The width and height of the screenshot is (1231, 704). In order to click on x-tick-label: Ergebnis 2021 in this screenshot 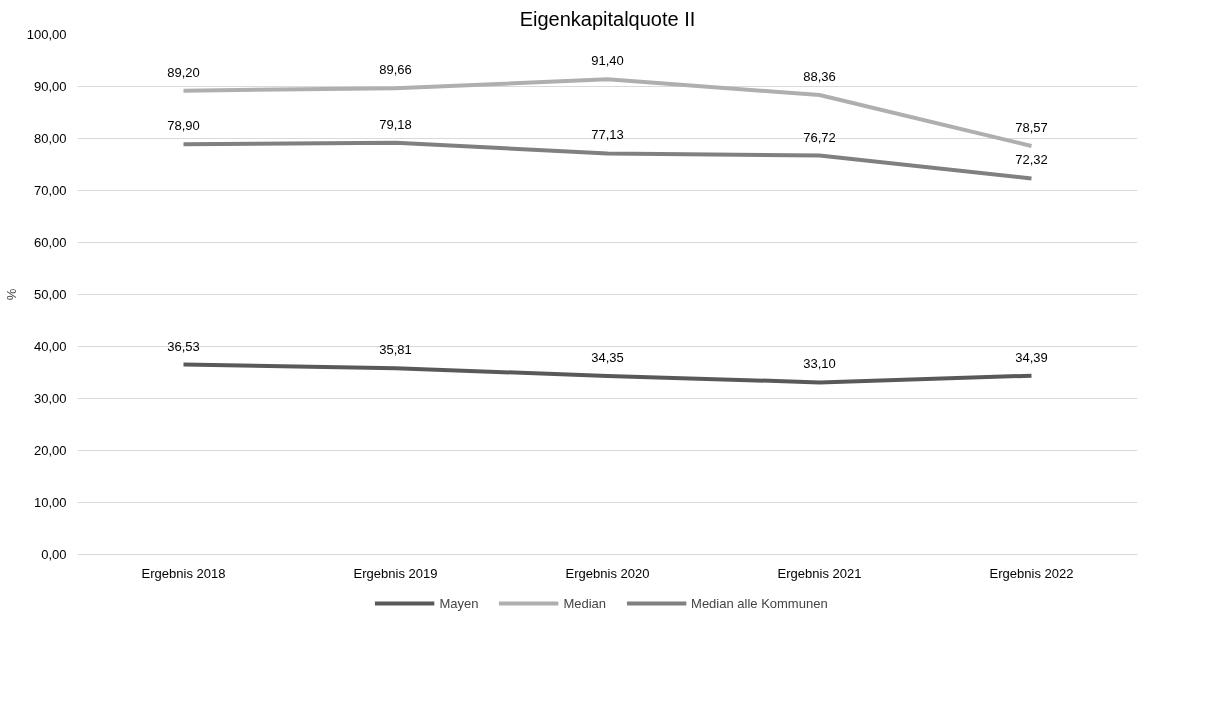, I will do `click(819, 573)`.